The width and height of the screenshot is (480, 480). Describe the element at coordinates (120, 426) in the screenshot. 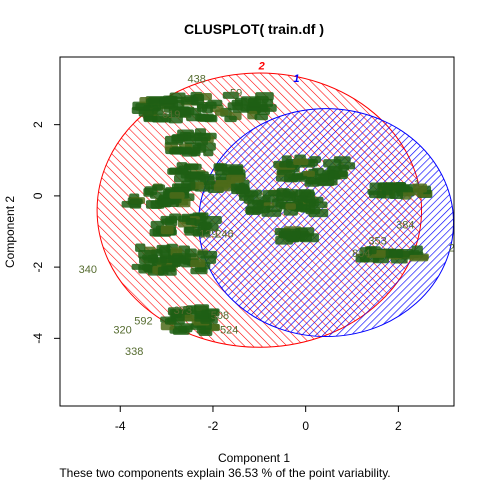

I see `x-tick-label: -4` at that location.